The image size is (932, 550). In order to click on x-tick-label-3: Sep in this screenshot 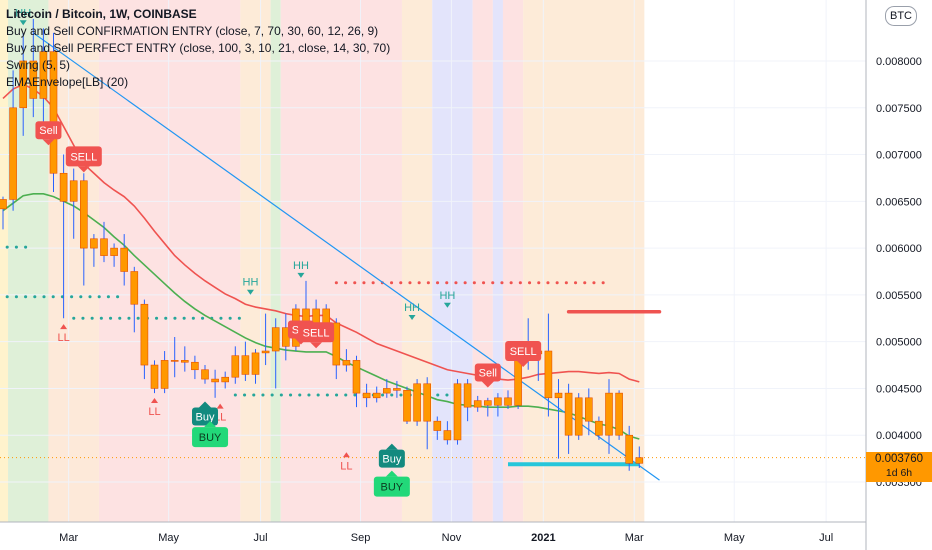, I will do `click(361, 538)`.